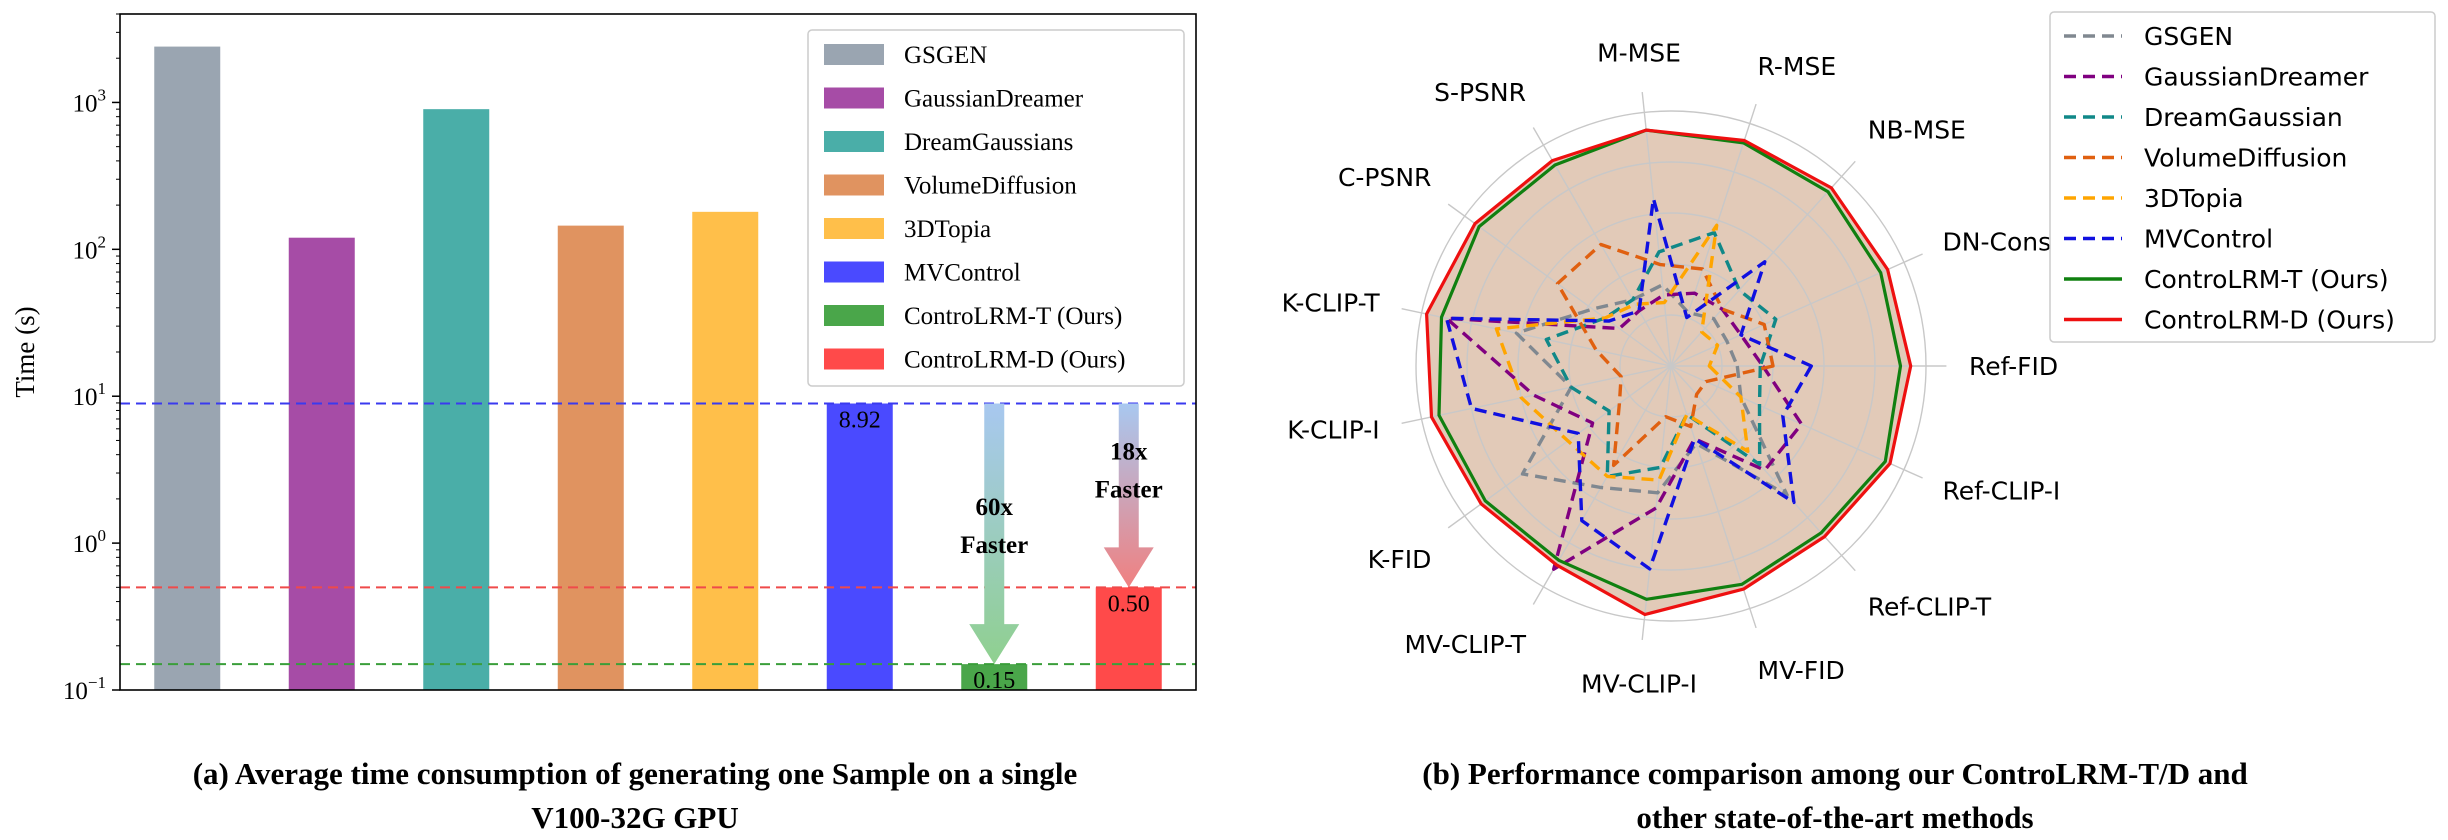 Image resolution: width=2448 pixels, height=840 pixels. I want to click on radar-series-gsgen, so click(1651, 390).